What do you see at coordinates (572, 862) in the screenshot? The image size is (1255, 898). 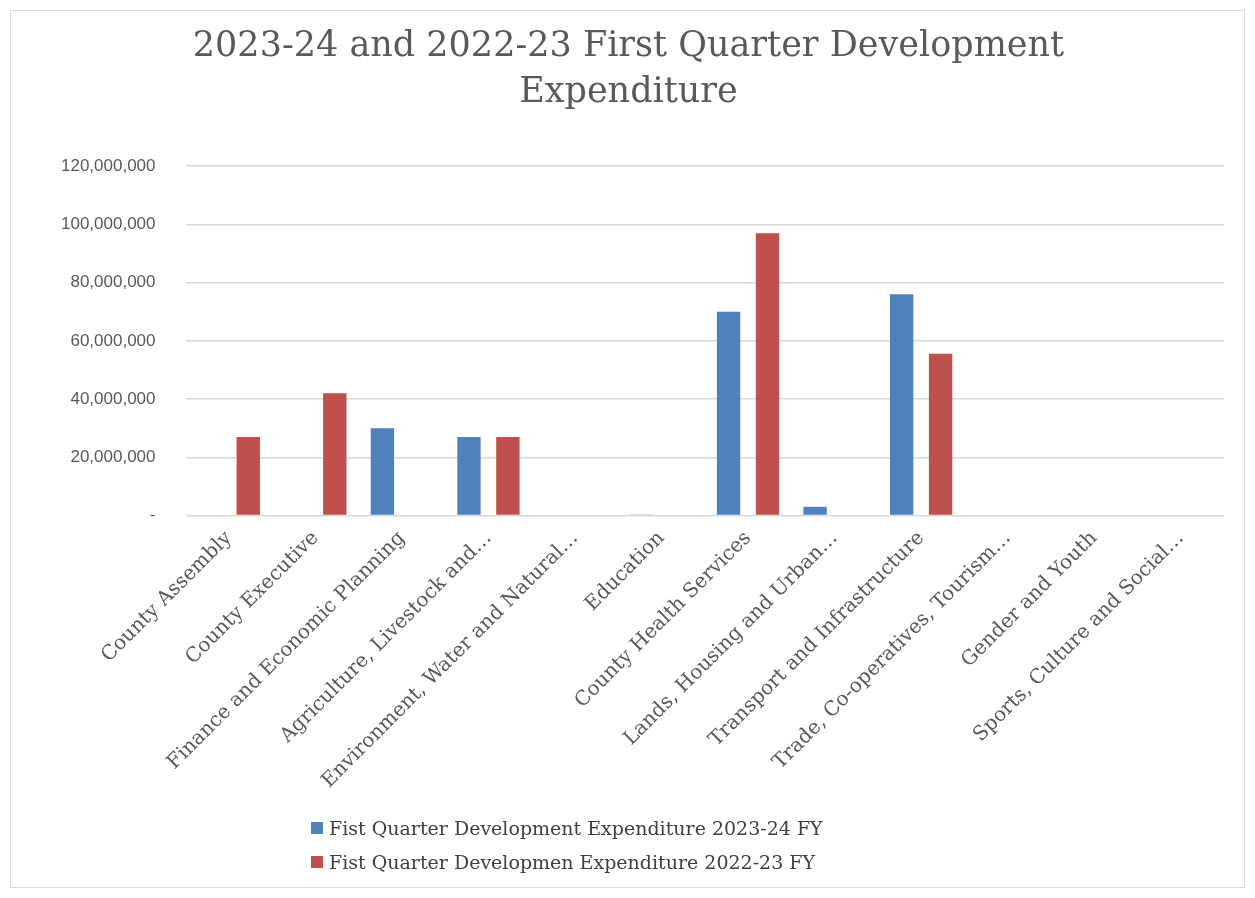 I see `legend-label: Fist Quarter Developmen Expenditure 2022-23 FY` at bounding box center [572, 862].